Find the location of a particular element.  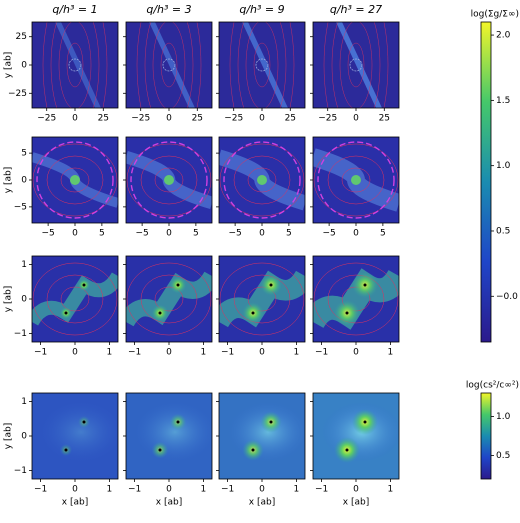

y-tick-label: −1 is located at coordinates (20, 471).